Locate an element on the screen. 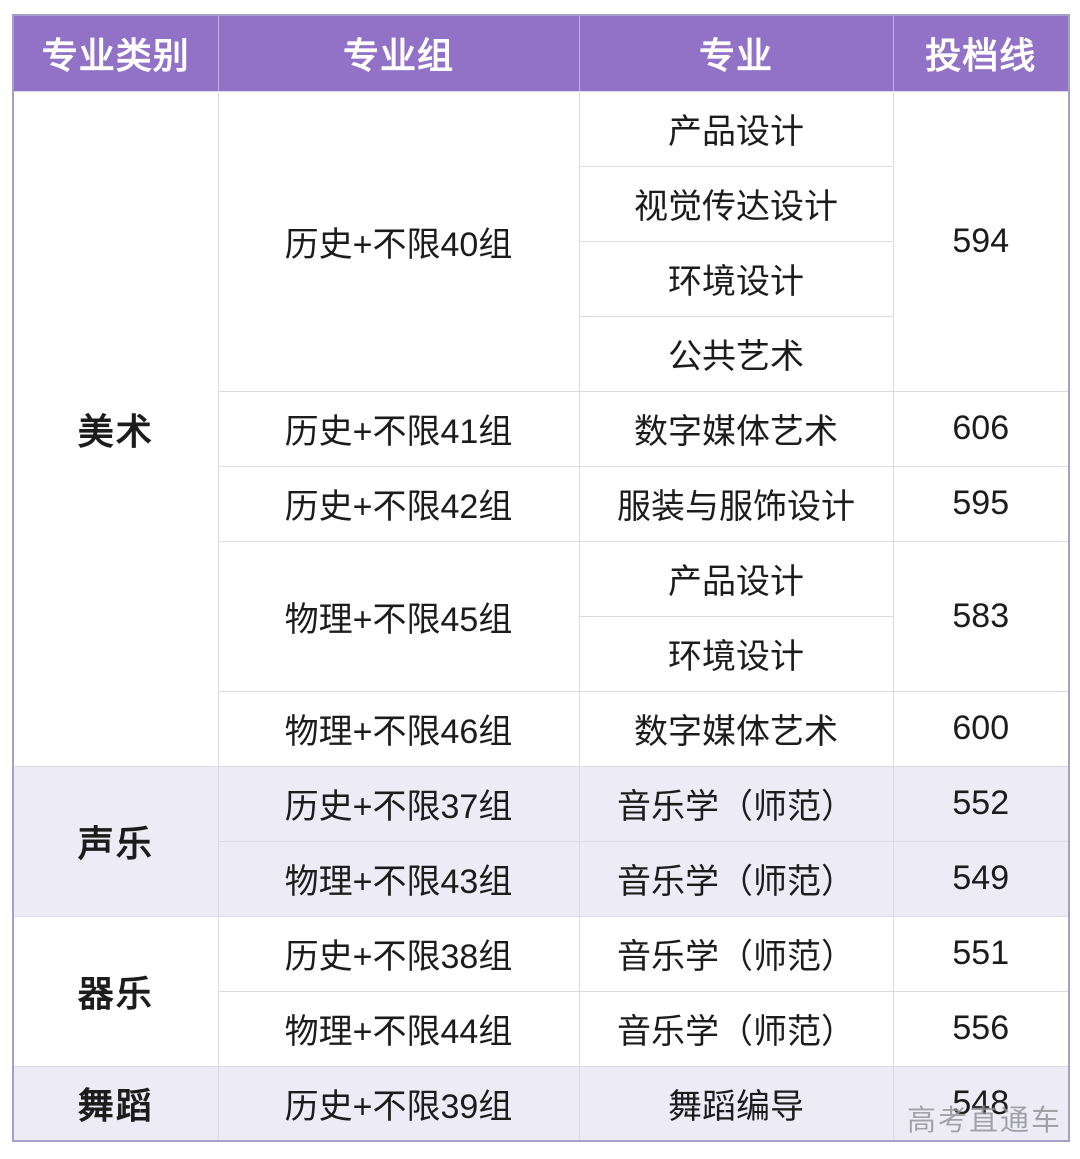  table-row: 物理+不限43组 音乐学（师范） 549 is located at coordinates (541, 878).